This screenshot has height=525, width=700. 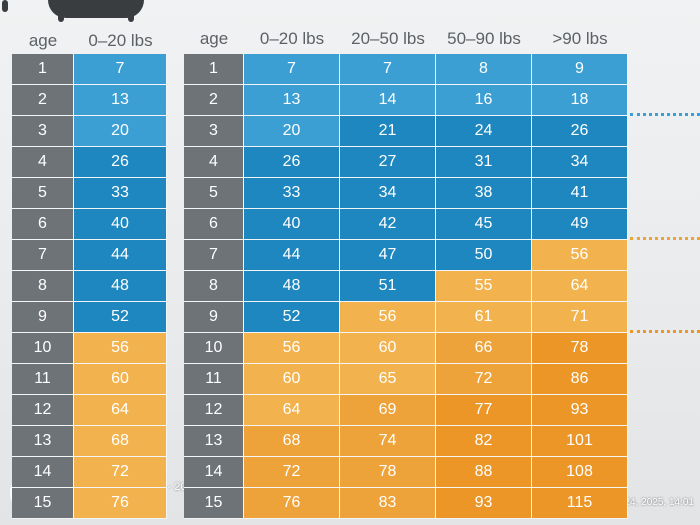 What do you see at coordinates (43, 255) in the screenshot?
I see `age-cell: 7` at bounding box center [43, 255].